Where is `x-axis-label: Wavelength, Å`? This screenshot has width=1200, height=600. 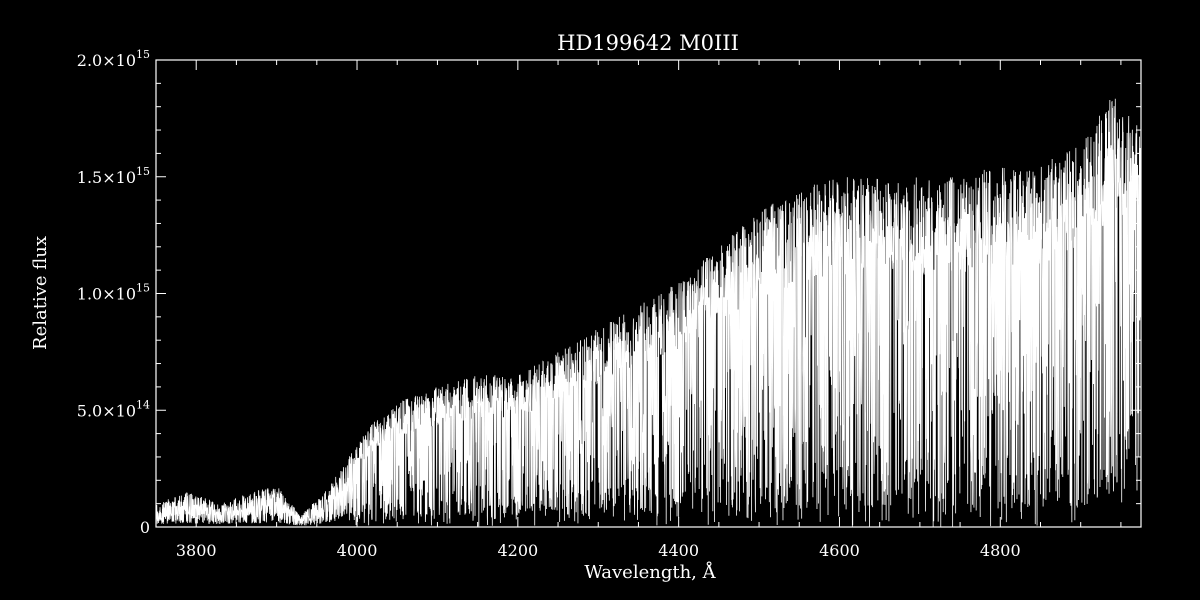
x-axis-label: Wavelength, Å is located at coordinates (650, 572).